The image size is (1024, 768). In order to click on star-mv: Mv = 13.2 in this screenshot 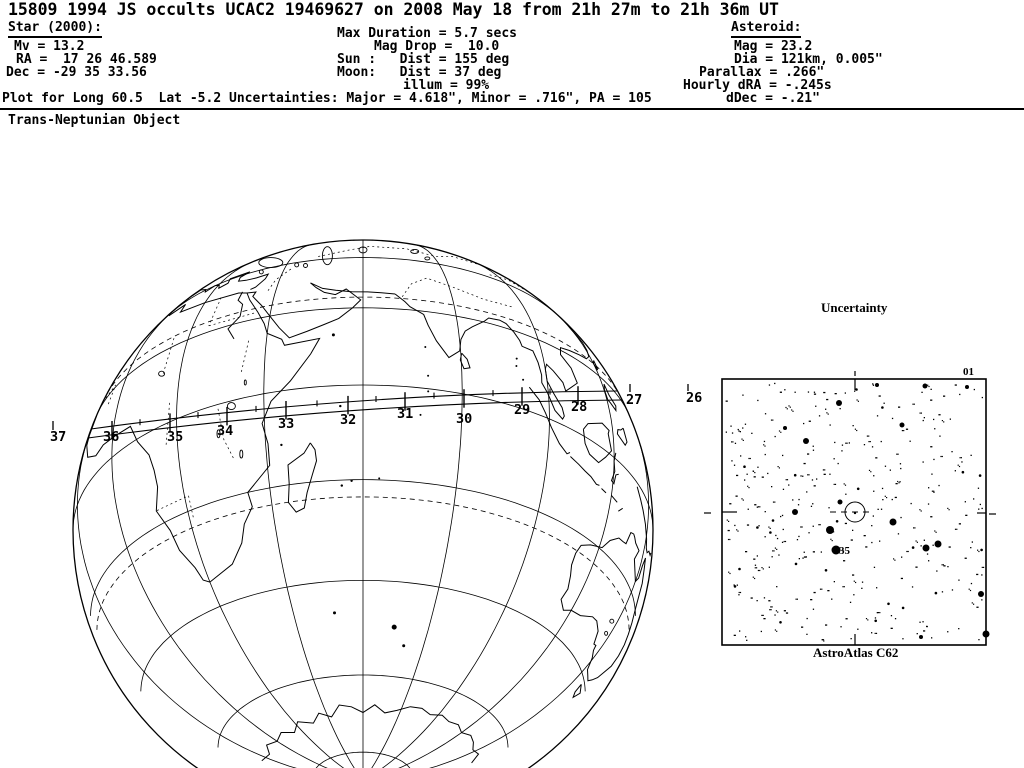, I will do `click(49, 46)`.